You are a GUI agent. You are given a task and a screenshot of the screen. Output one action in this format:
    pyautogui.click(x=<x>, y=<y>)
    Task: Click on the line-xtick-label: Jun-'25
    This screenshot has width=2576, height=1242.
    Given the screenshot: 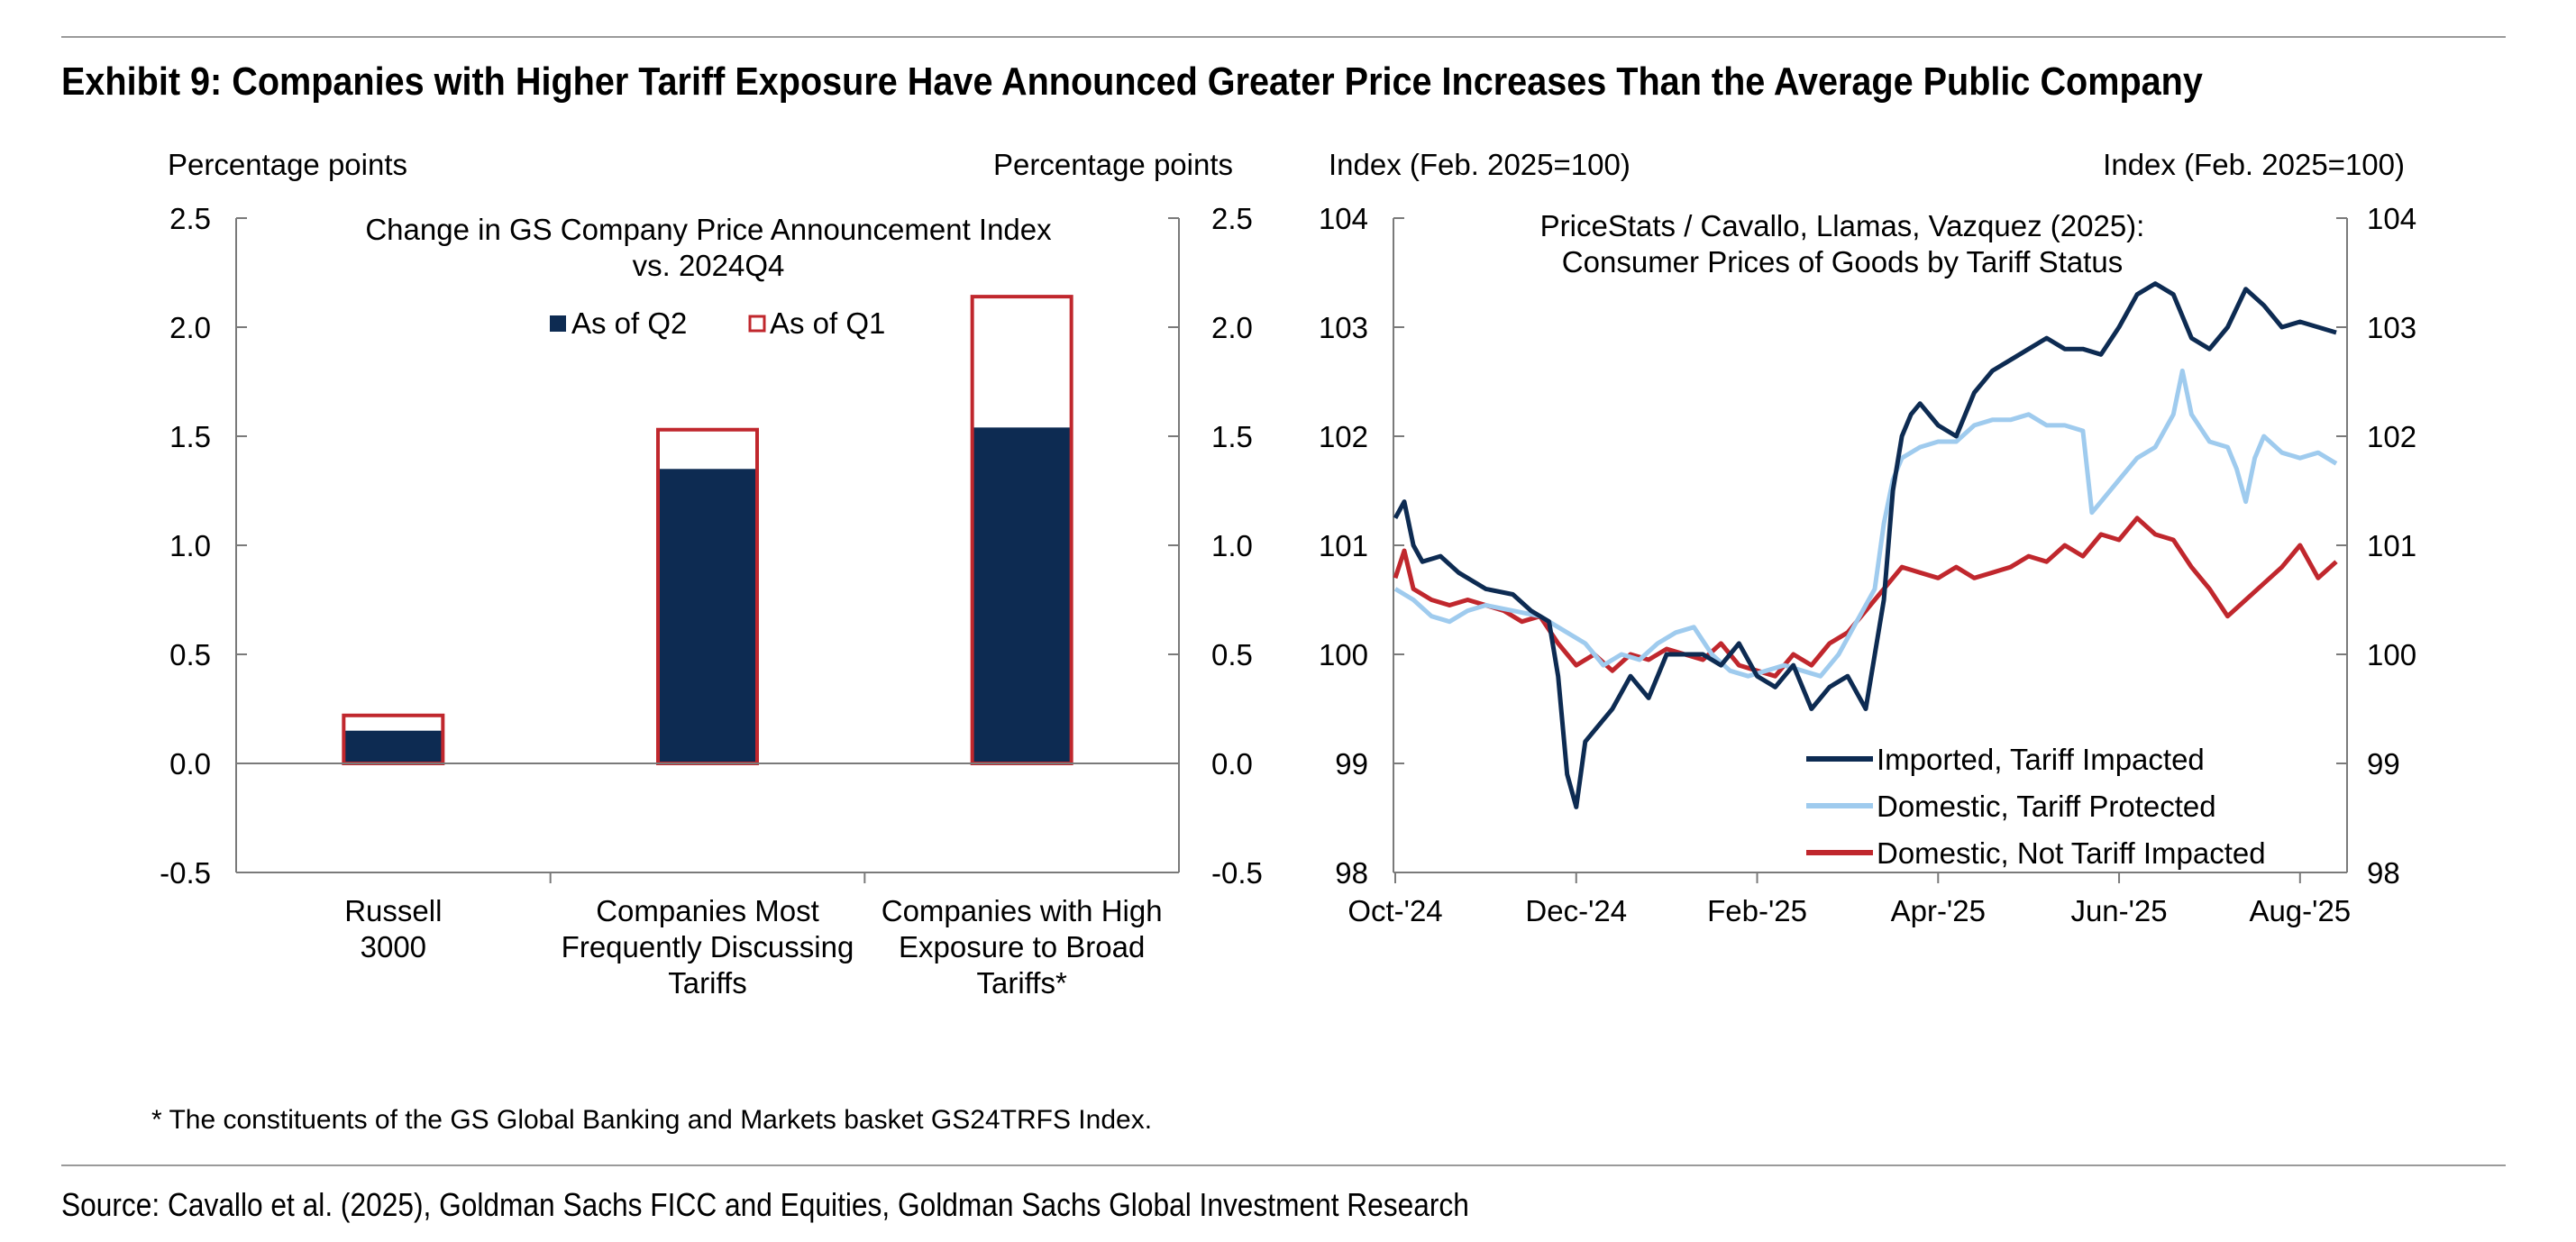 What is the action you would take?
    pyautogui.click(x=2118, y=911)
    